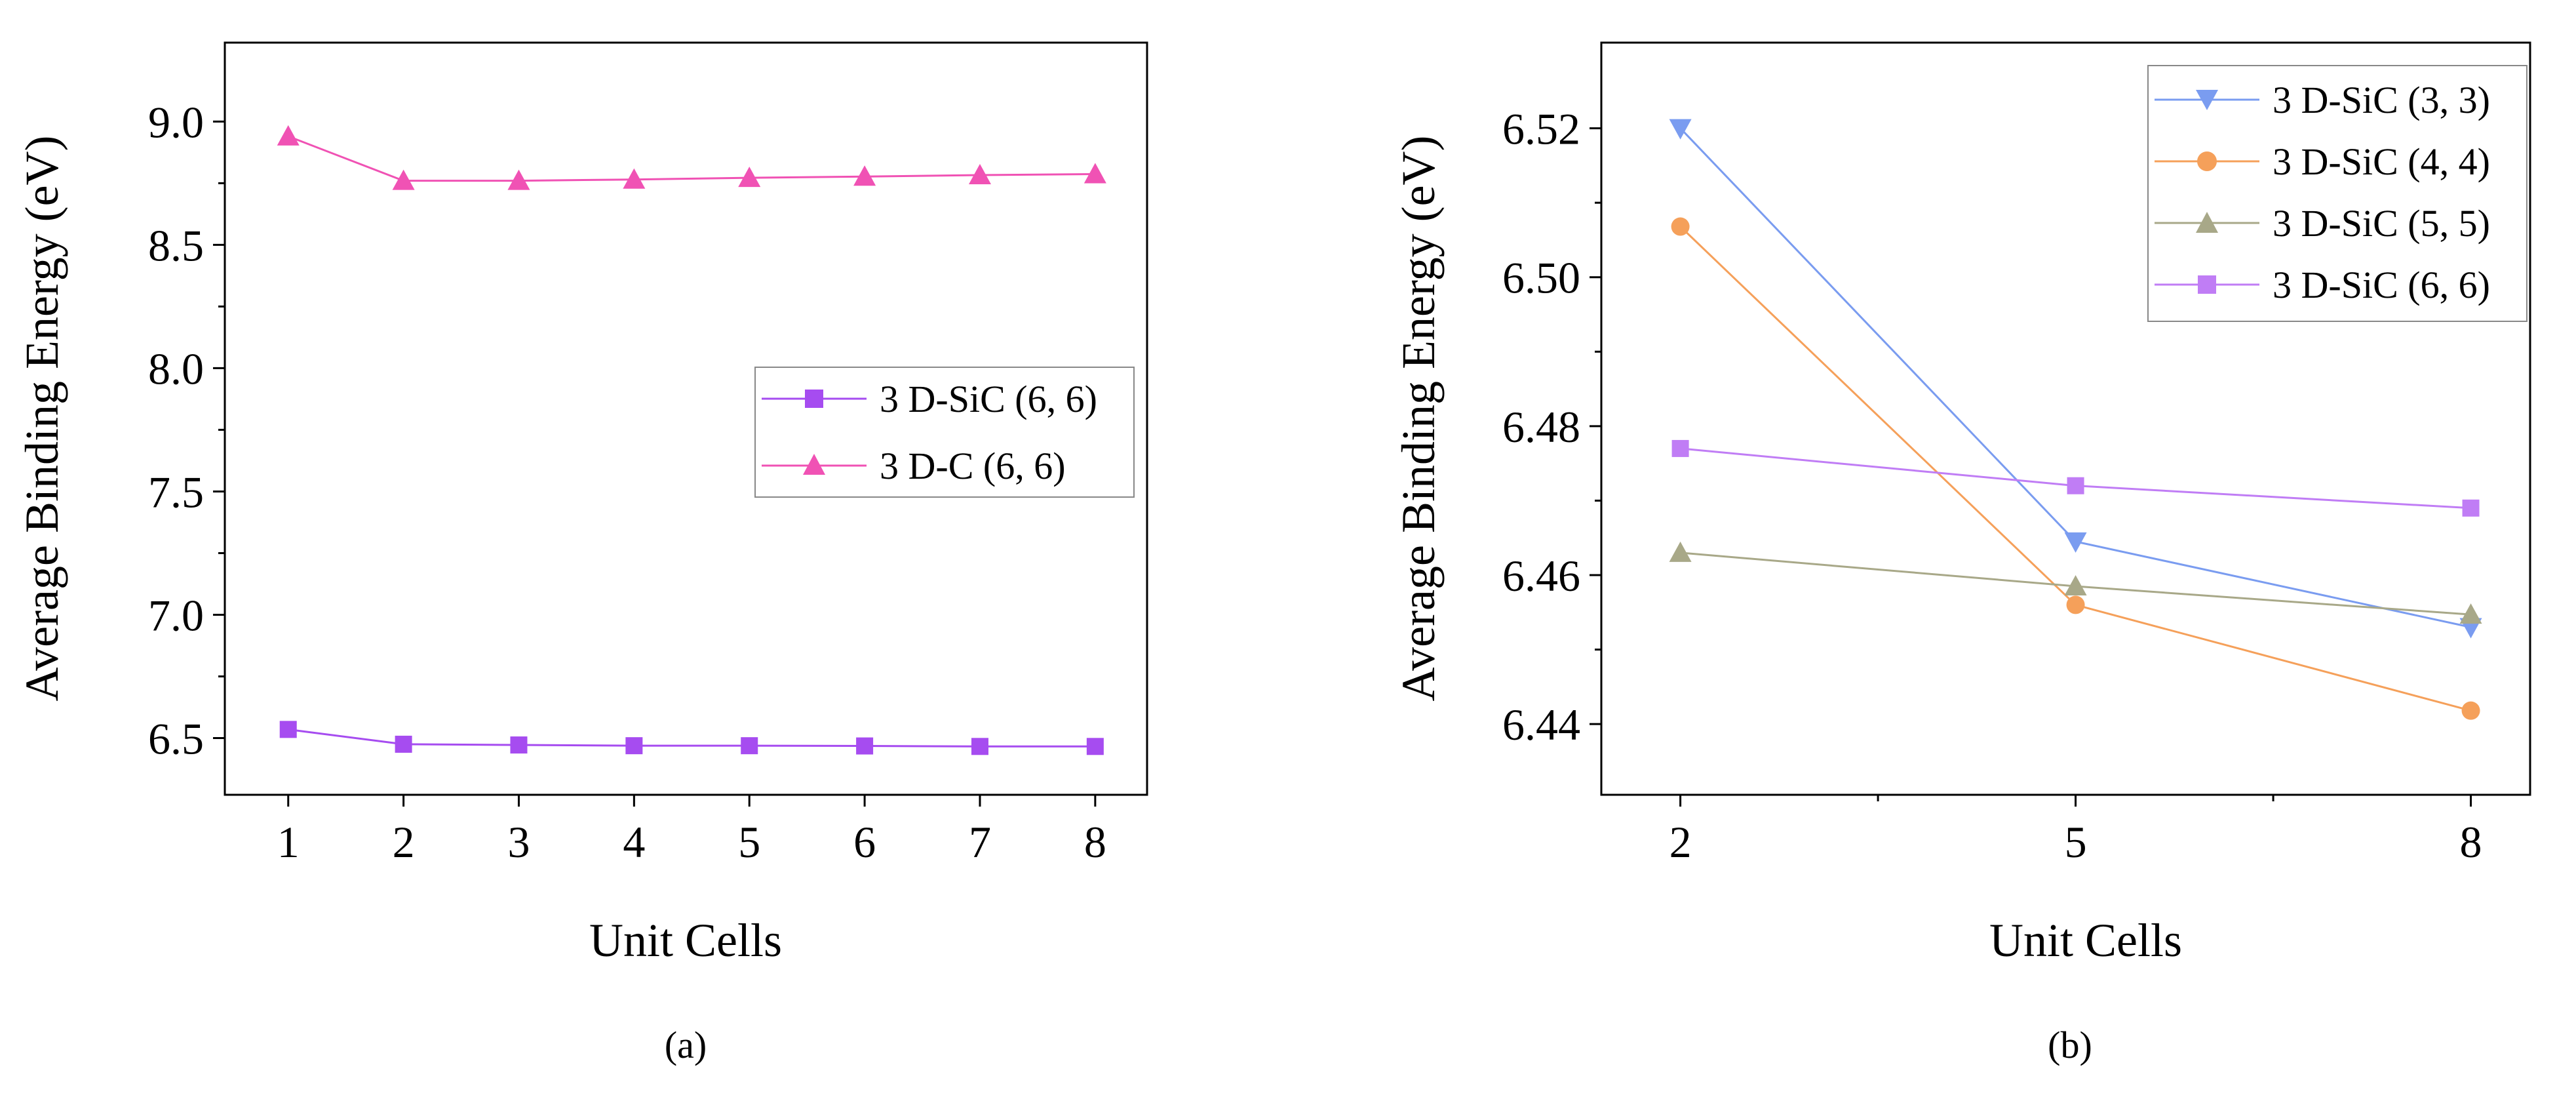 This screenshot has height=1103, width=2576. What do you see at coordinates (686, 1045) in the screenshot?
I see `panel-a-caption: (a)` at bounding box center [686, 1045].